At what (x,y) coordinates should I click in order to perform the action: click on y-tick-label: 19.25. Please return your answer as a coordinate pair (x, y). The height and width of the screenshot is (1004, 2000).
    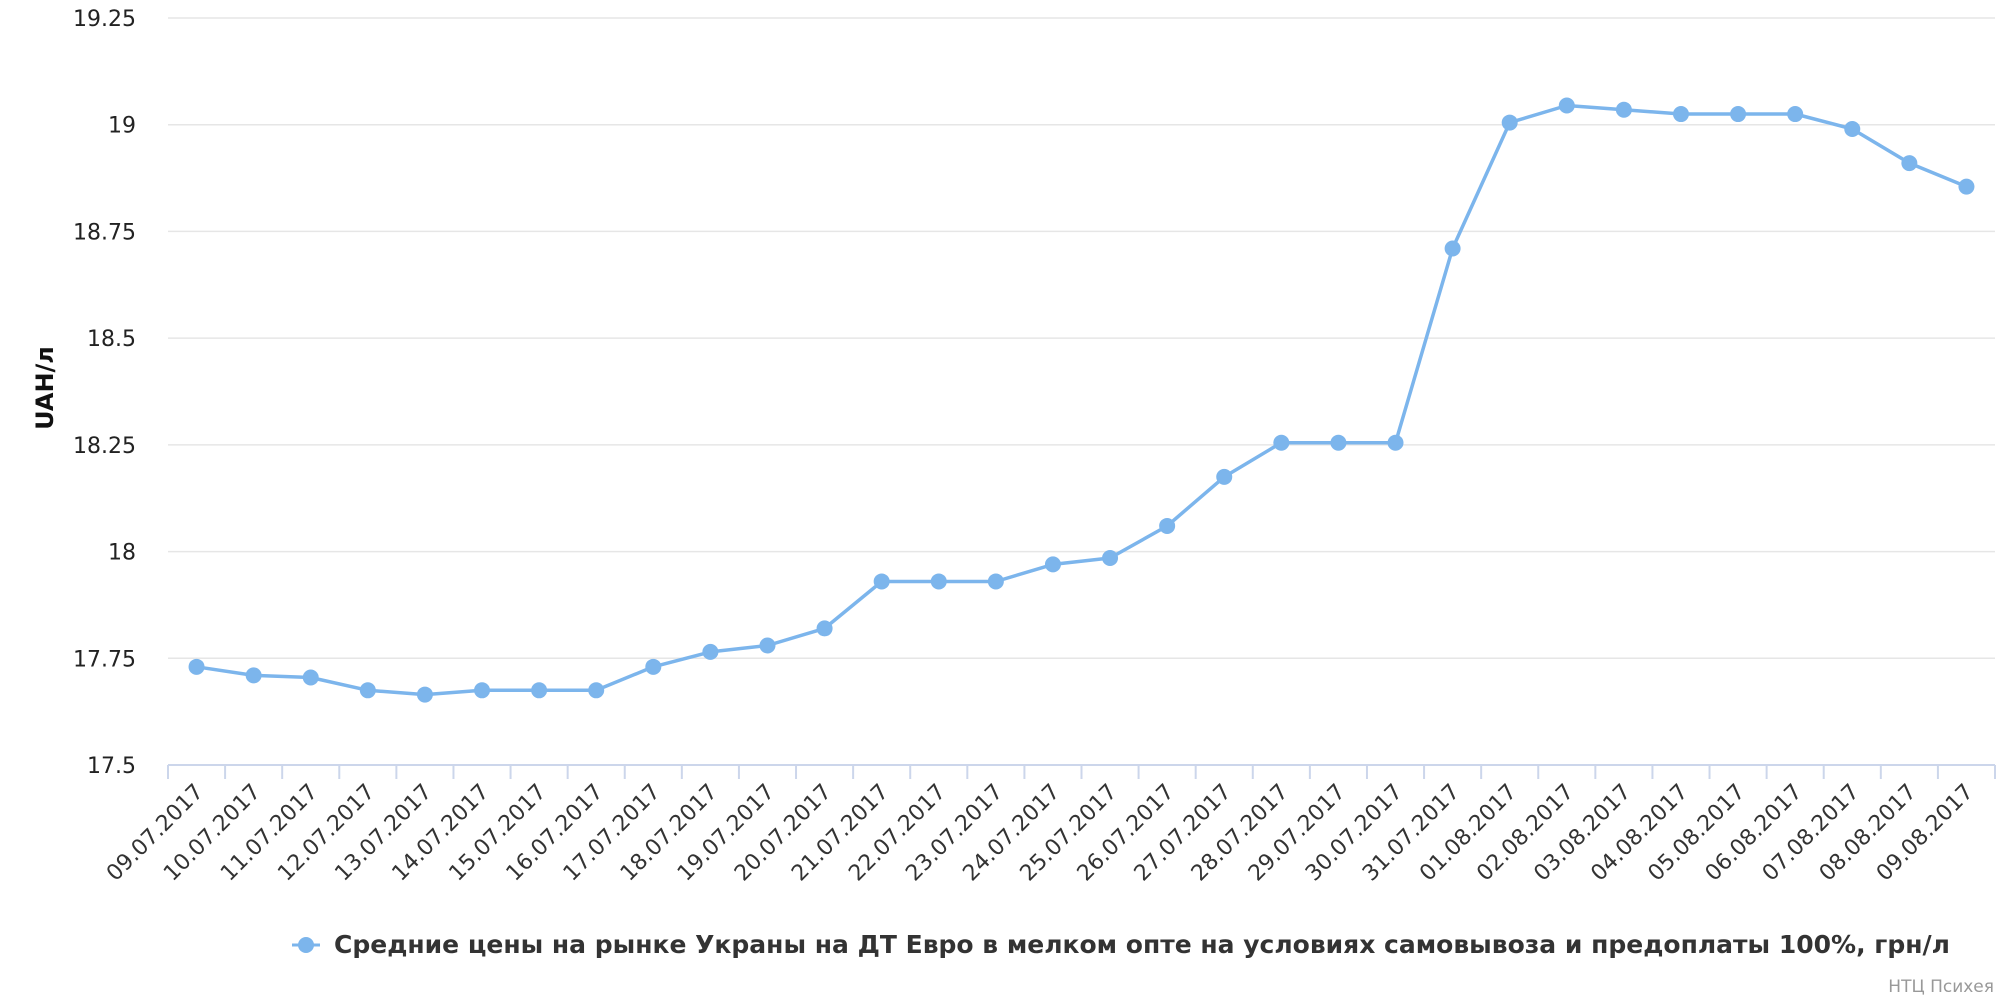
    Looking at the image, I should click on (104, 19).